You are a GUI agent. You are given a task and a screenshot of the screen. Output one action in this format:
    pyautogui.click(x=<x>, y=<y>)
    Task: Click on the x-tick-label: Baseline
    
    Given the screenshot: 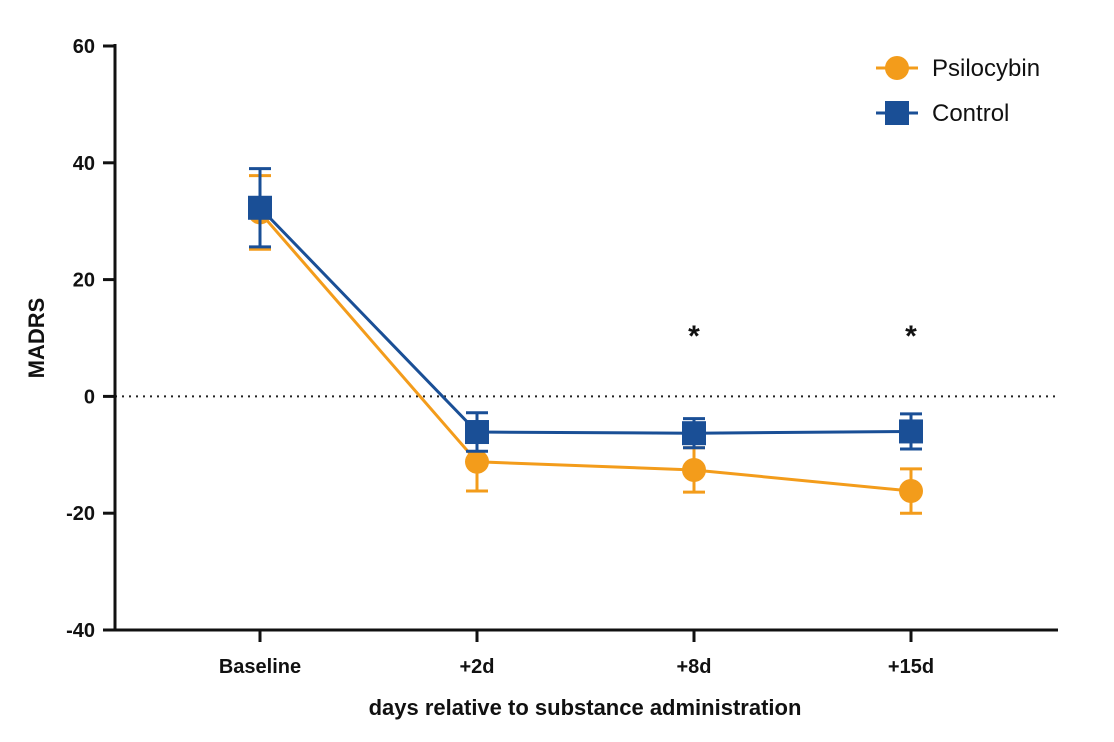 What is the action you would take?
    pyautogui.click(x=260, y=667)
    